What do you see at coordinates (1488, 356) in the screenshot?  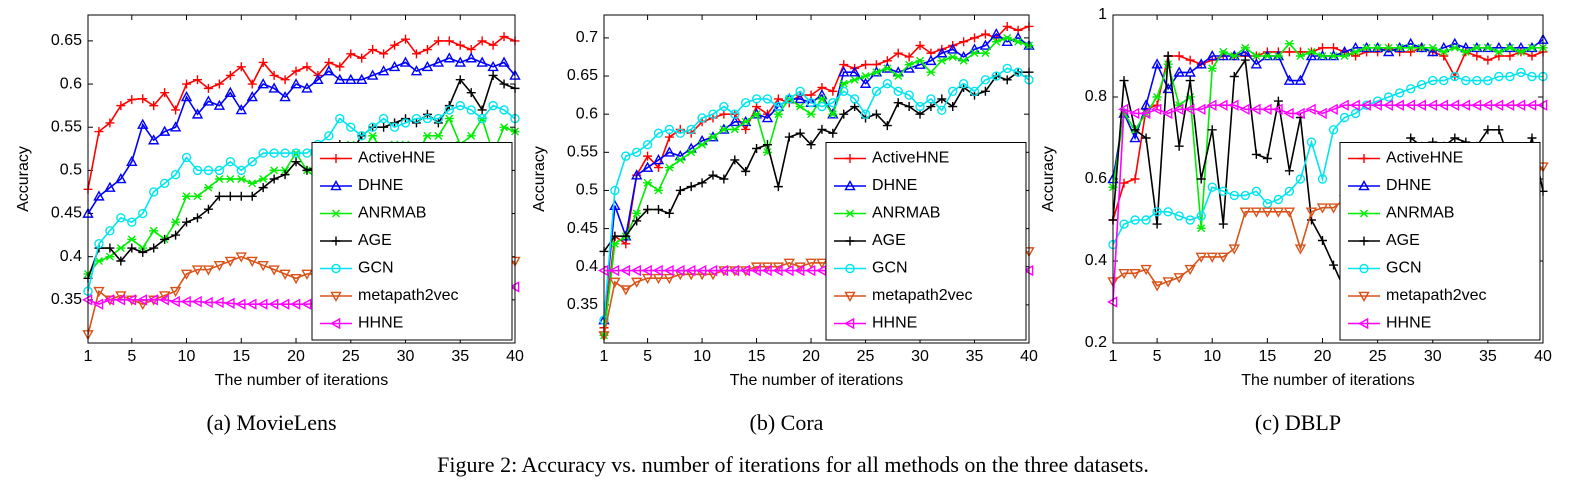 I see `x-tick-label: 35` at bounding box center [1488, 356].